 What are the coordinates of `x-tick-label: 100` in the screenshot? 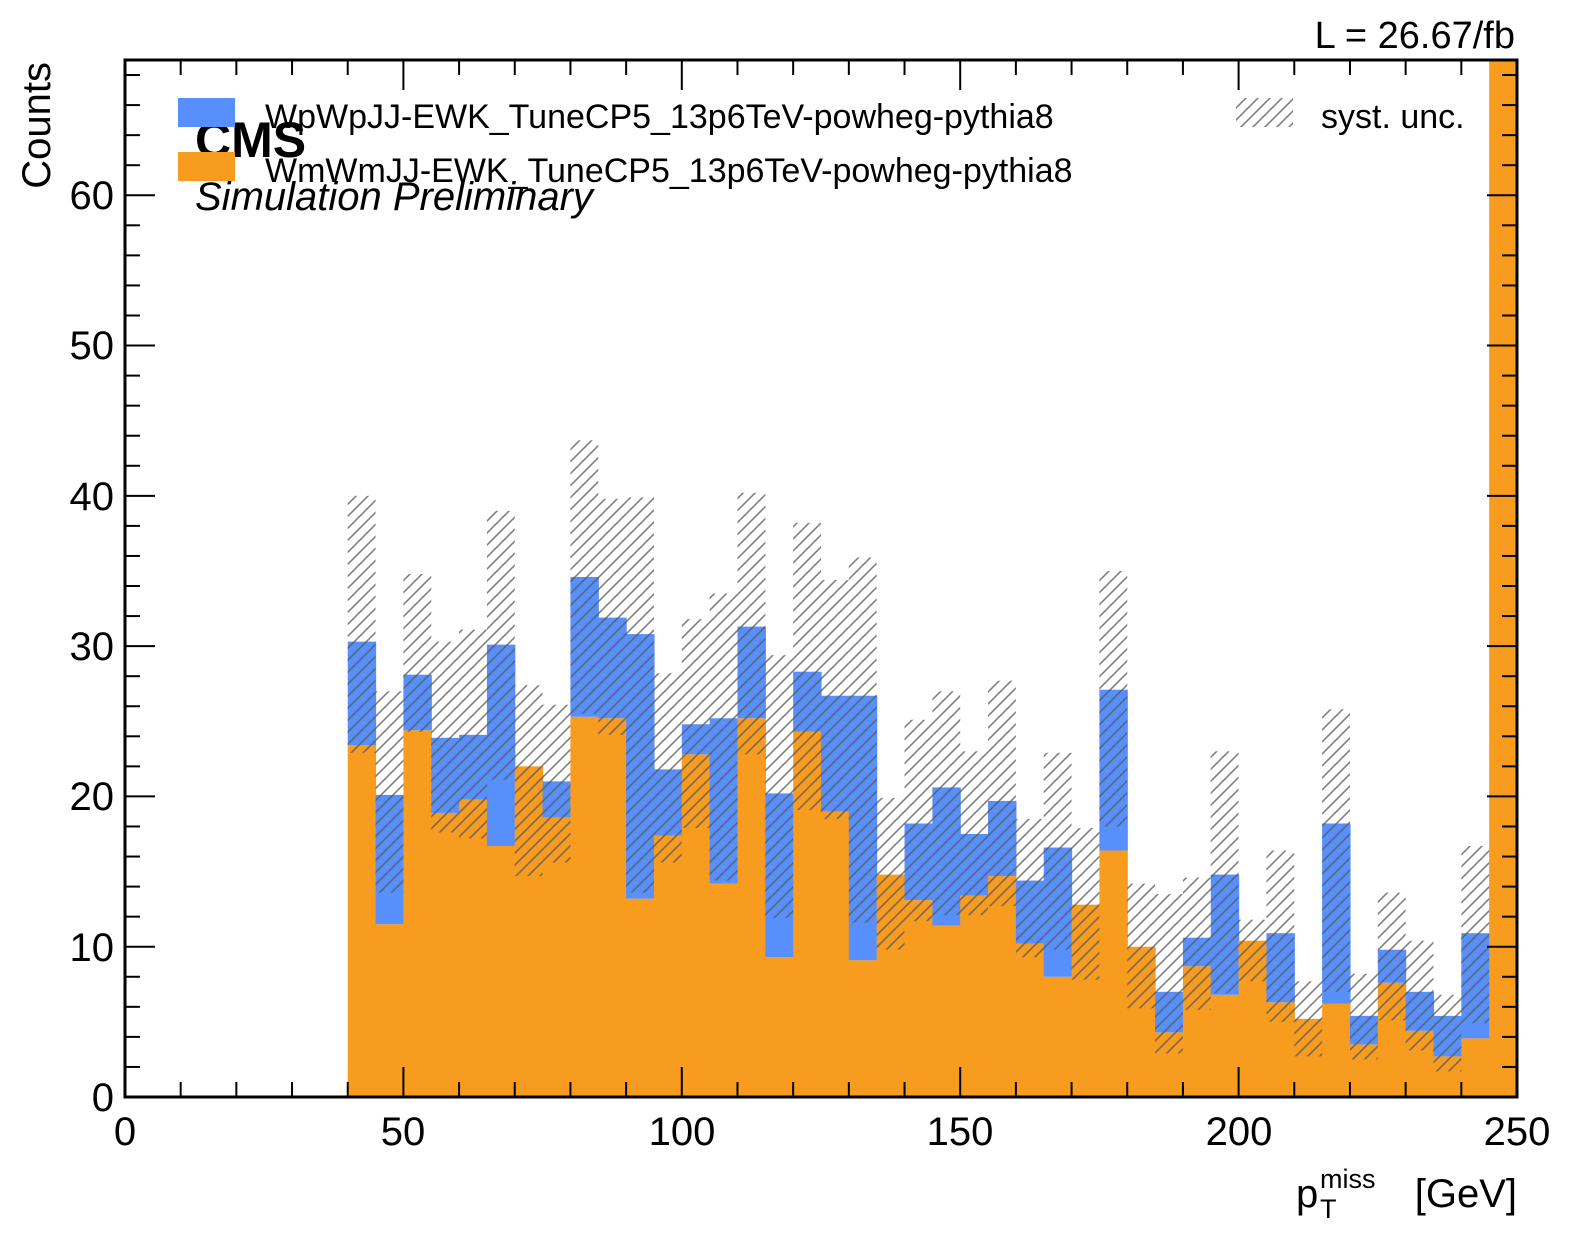 It's located at (682, 1132).